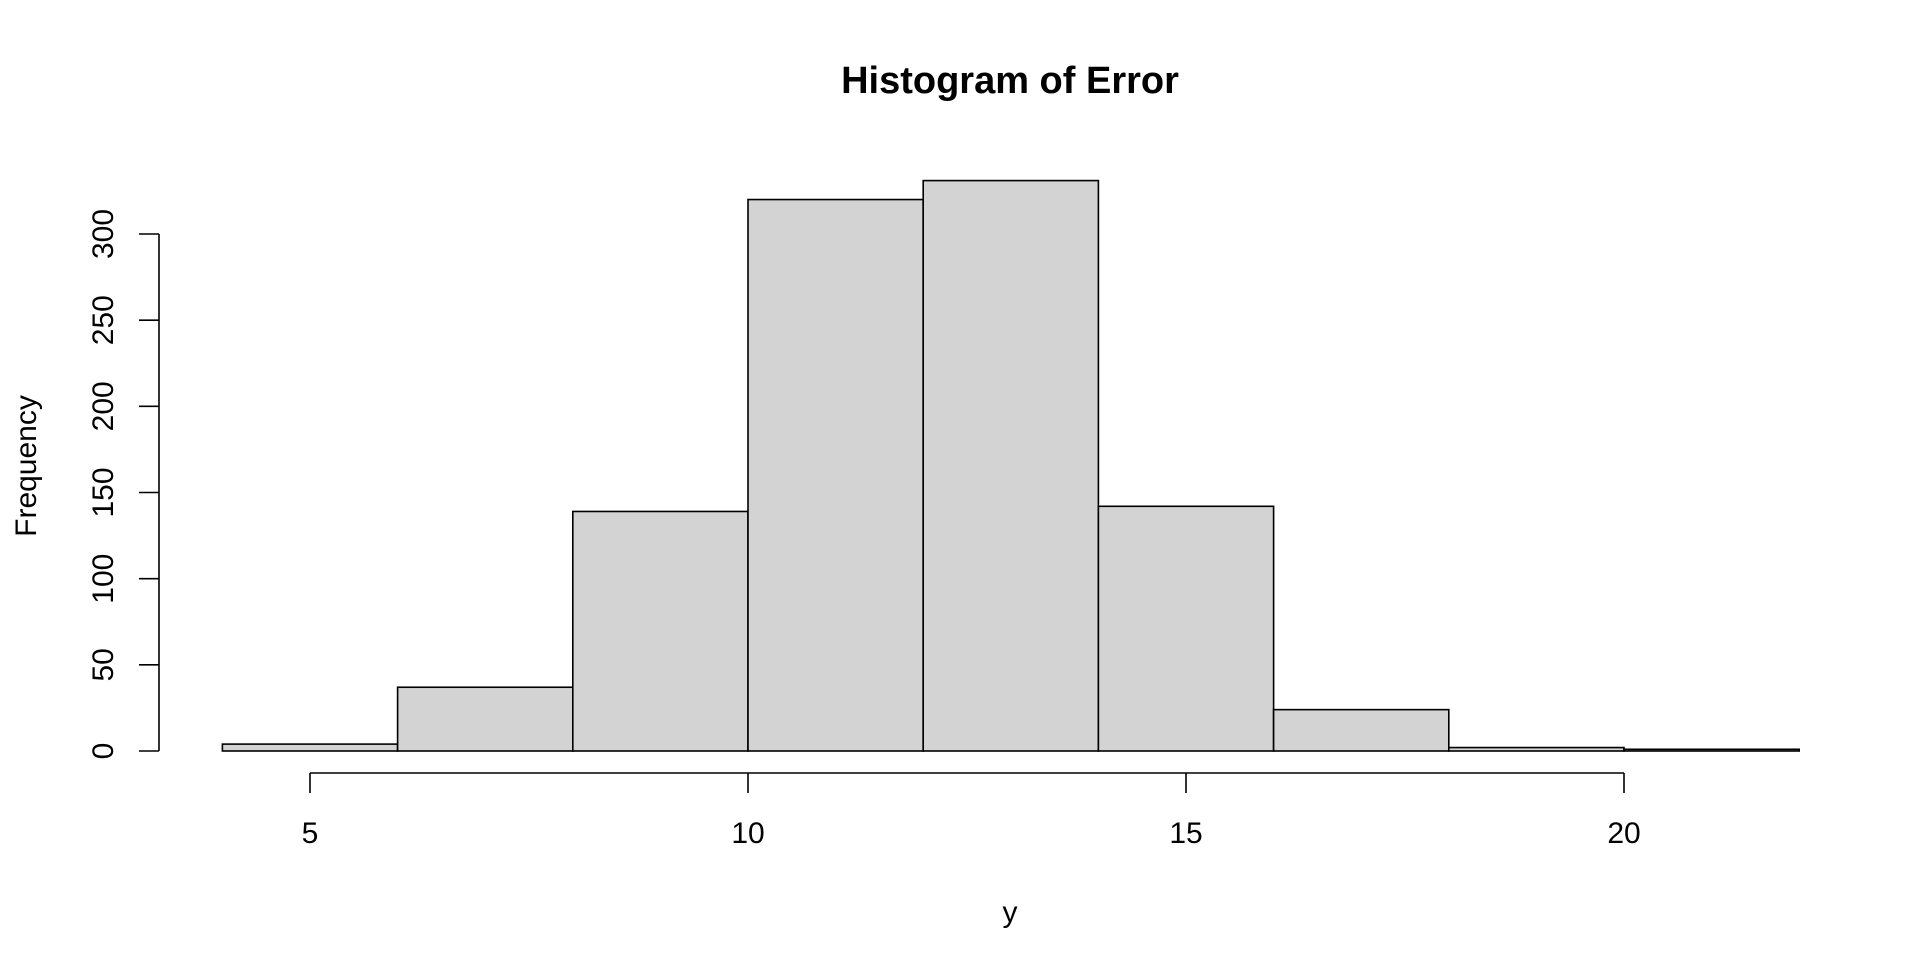  What do you see at coordinates (1185, 833) in the screenshot?
I see `x-tick-label: 15` at bounding box center [1185, 833].